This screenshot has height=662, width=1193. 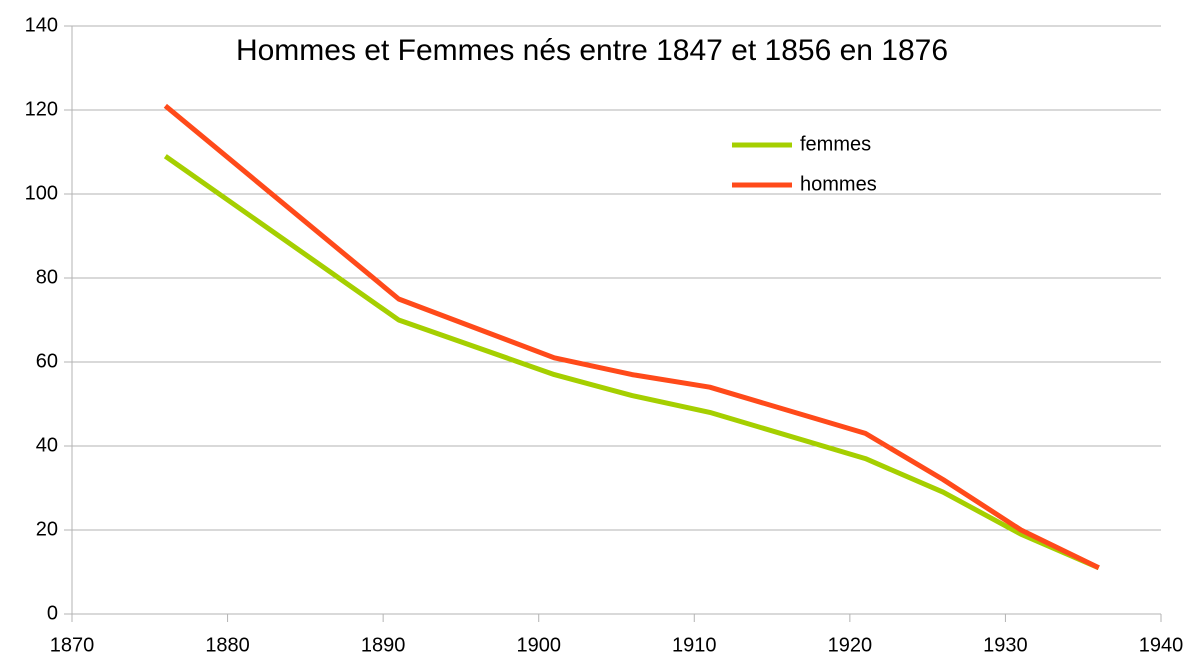 I want to click on legend-label: hommes, so click(x=838, y=184).